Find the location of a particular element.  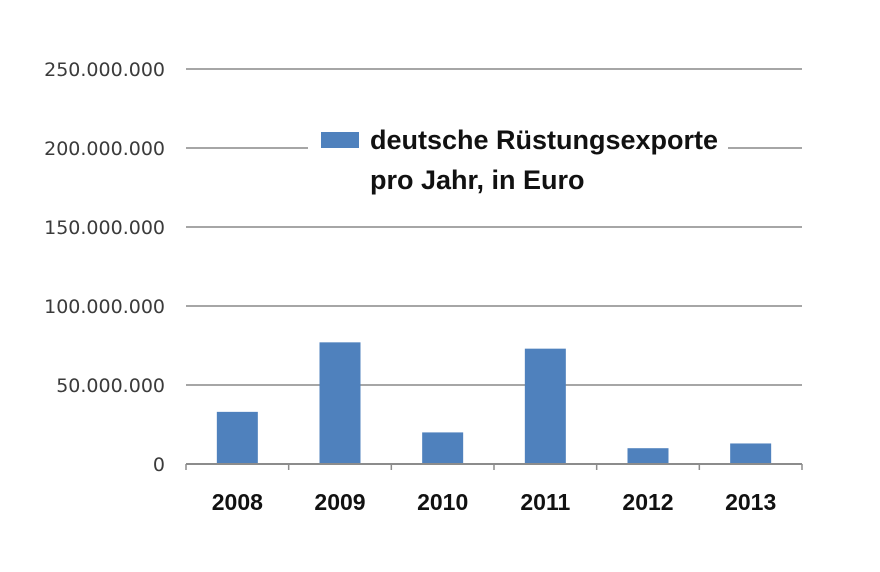

bars is located at coordinates (494, 403).